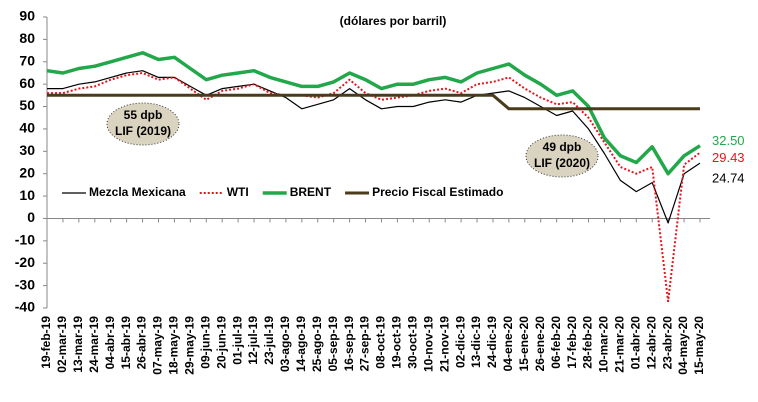 This screenshot has height=402, width=758. I want to click on x-tick-label: 30-oct-19, so click(412, 342).